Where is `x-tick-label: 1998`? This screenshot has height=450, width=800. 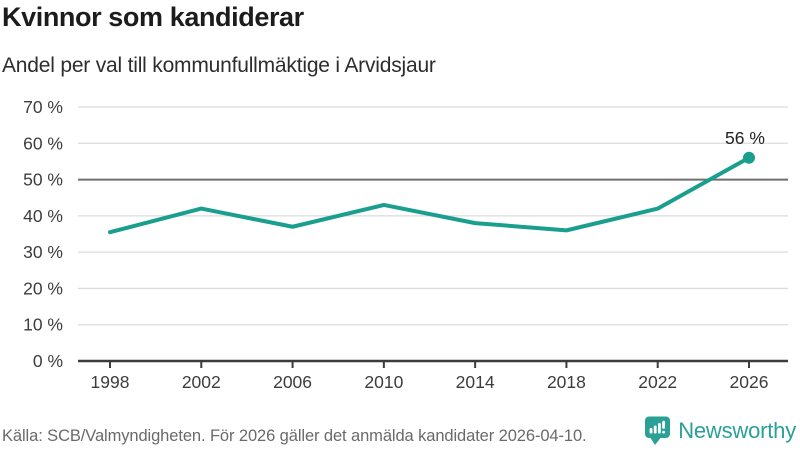 x-tick-label: 1998 is located at coordinates (110, 382).